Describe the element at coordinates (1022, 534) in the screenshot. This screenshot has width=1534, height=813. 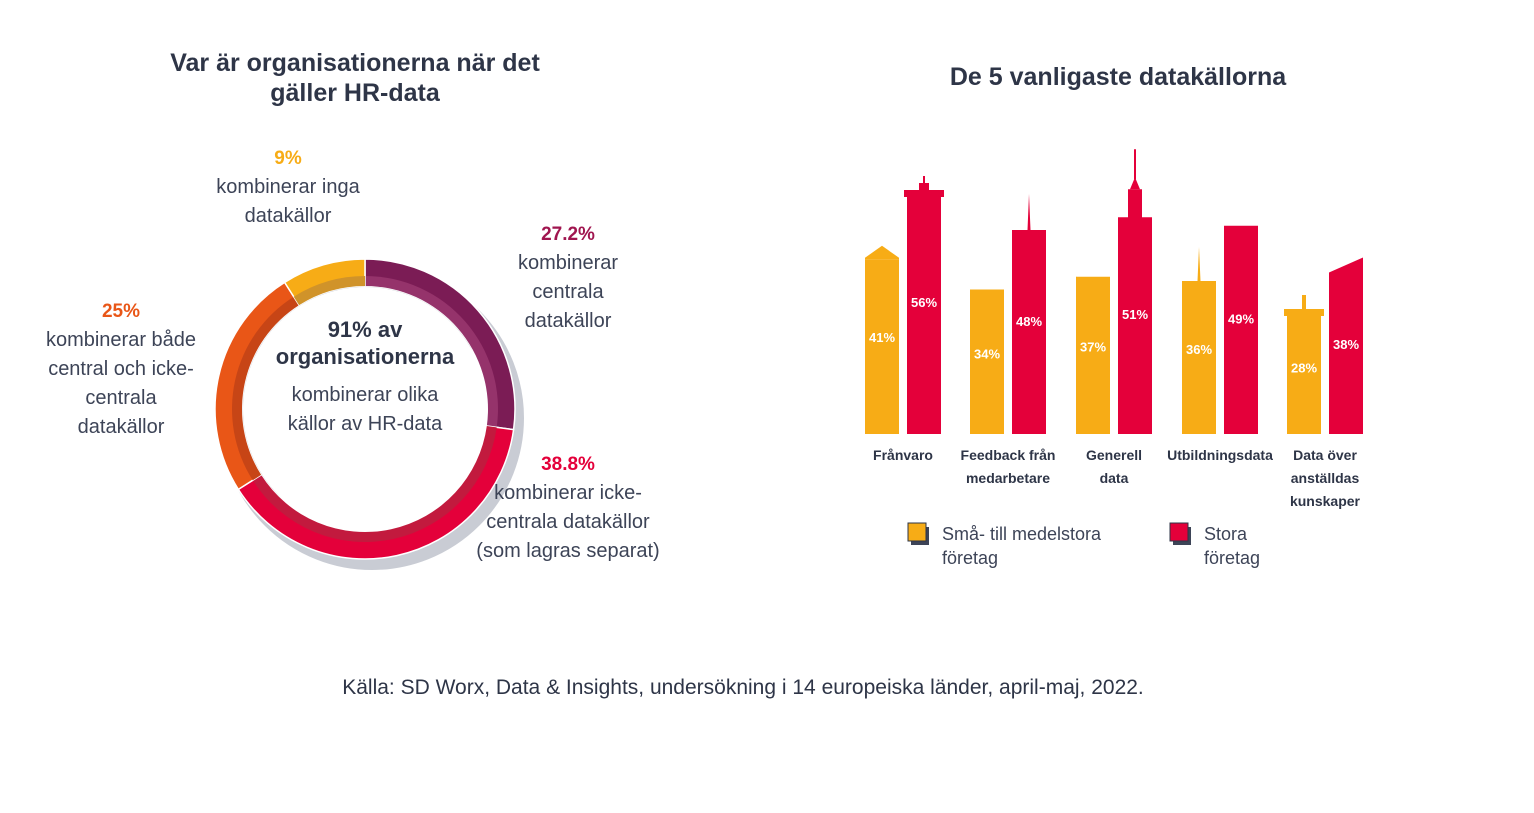
I see `legend-label: Små- till medelstora` at that location.